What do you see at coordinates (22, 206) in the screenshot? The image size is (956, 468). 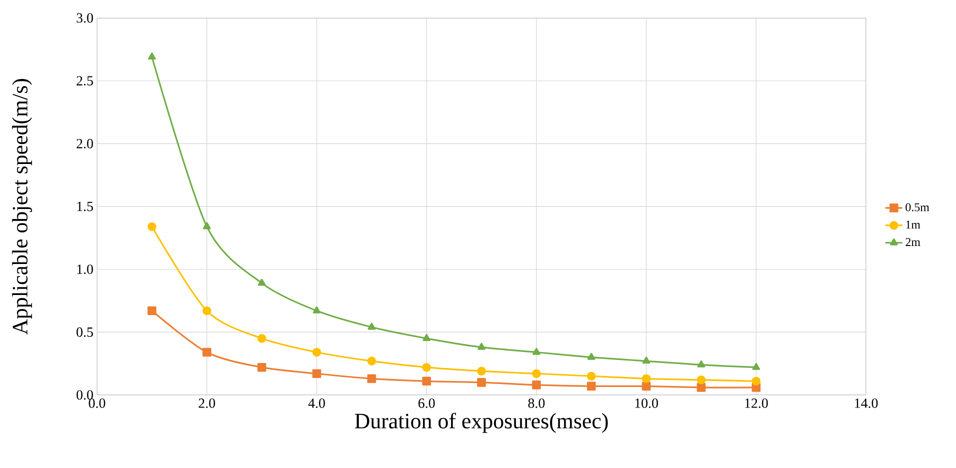 I see `y-axis-title: Applicable object speed(m/s)` at bounding box center [22, 206].